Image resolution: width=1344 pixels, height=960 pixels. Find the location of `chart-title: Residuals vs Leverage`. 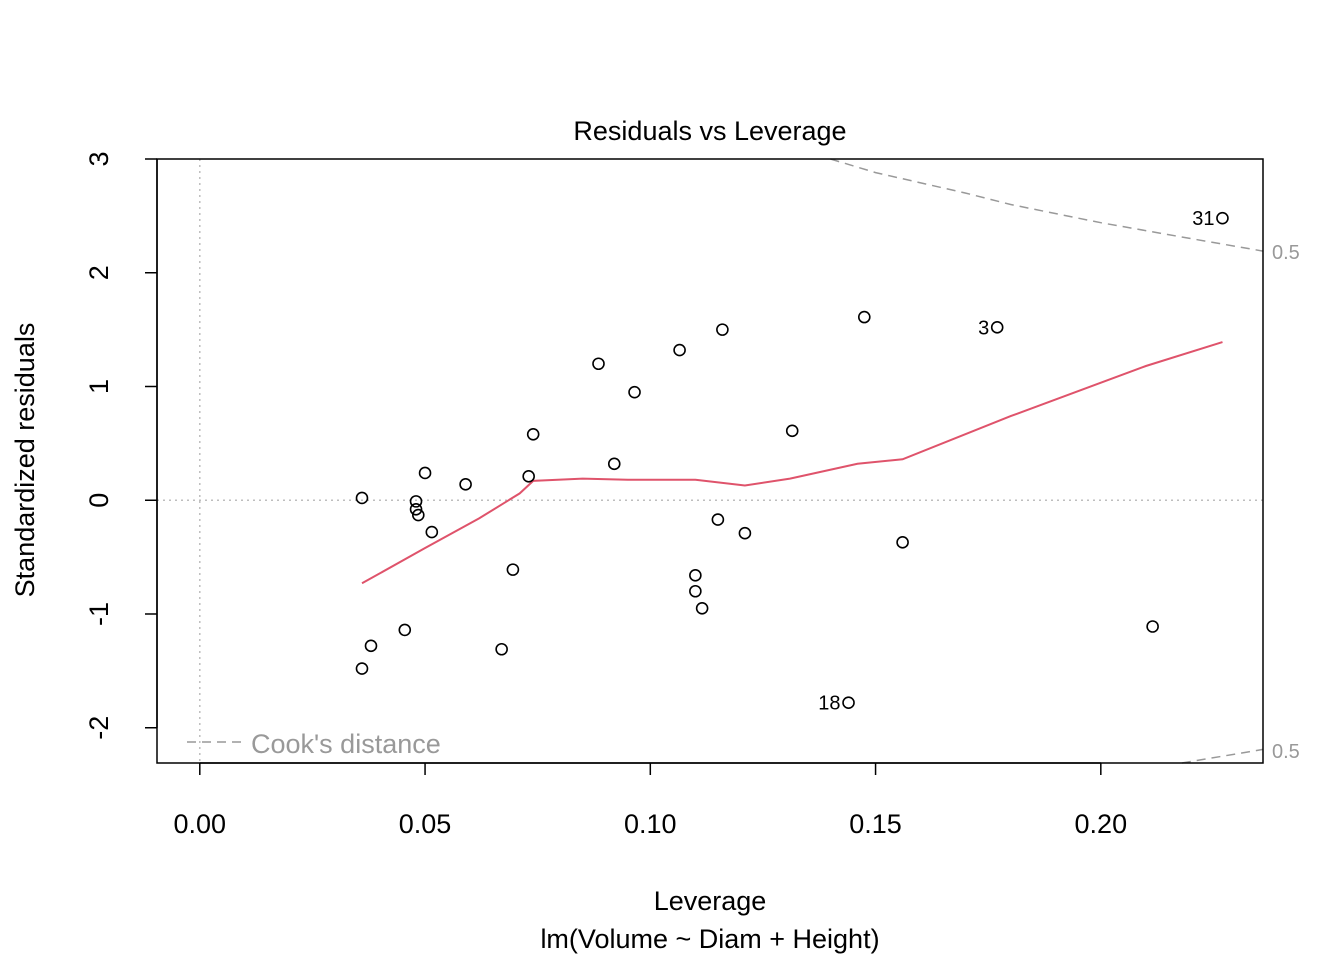

chart-title: Residuals vs Leverage is located at coordinates (709, 131).